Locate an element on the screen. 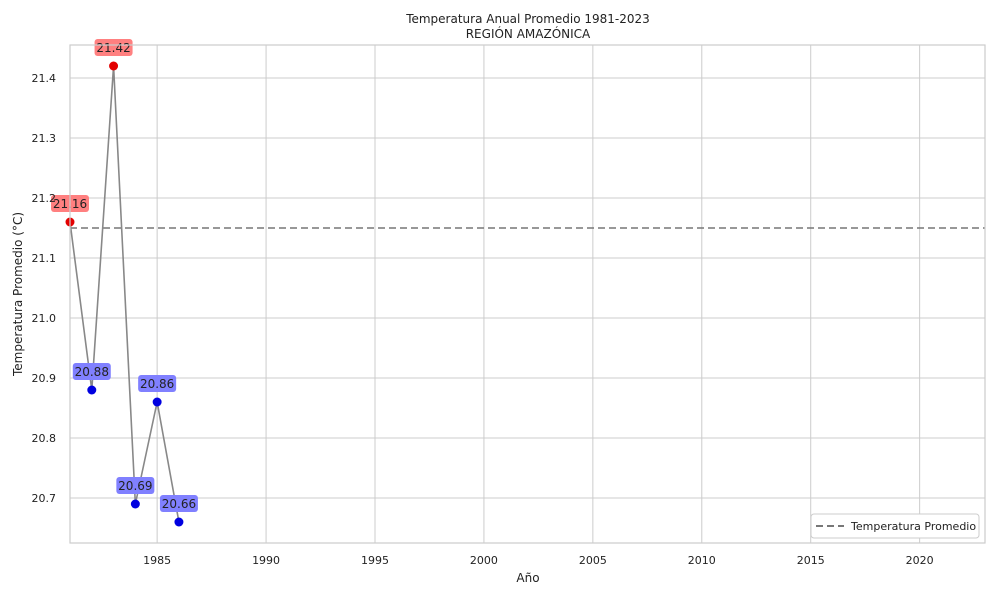  x-tick-label: 2000 is located at coordinates (484, 560).